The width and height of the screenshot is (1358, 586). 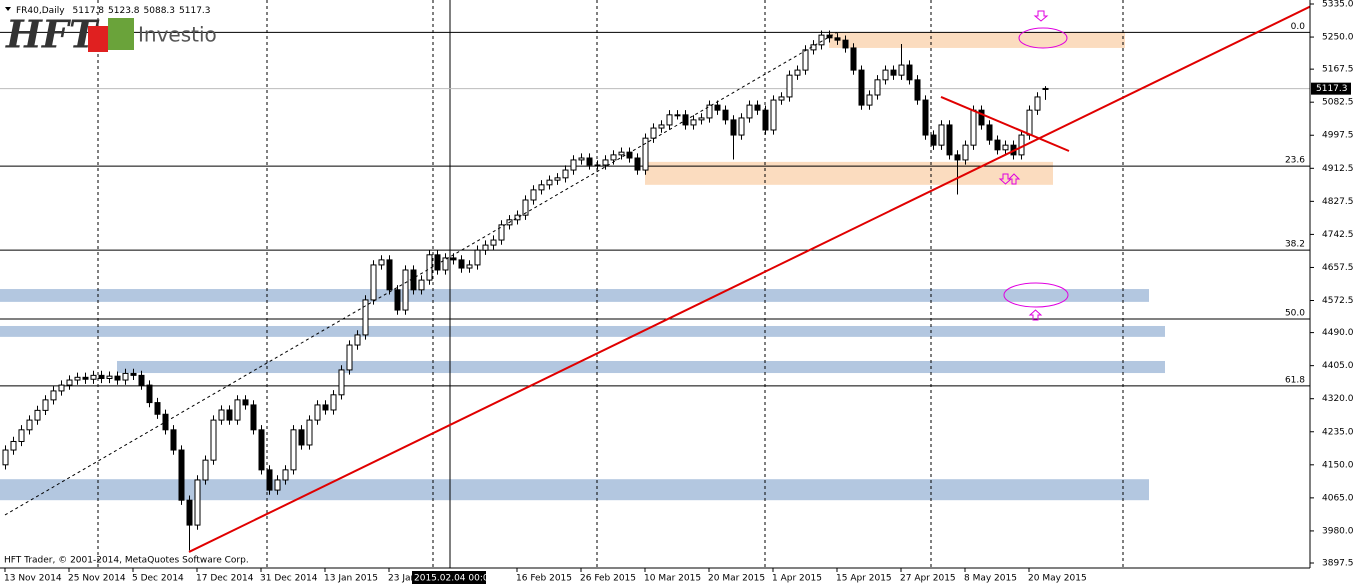 I want to click on y-tick-label: 4912.5, so click(x=1338, y=169).